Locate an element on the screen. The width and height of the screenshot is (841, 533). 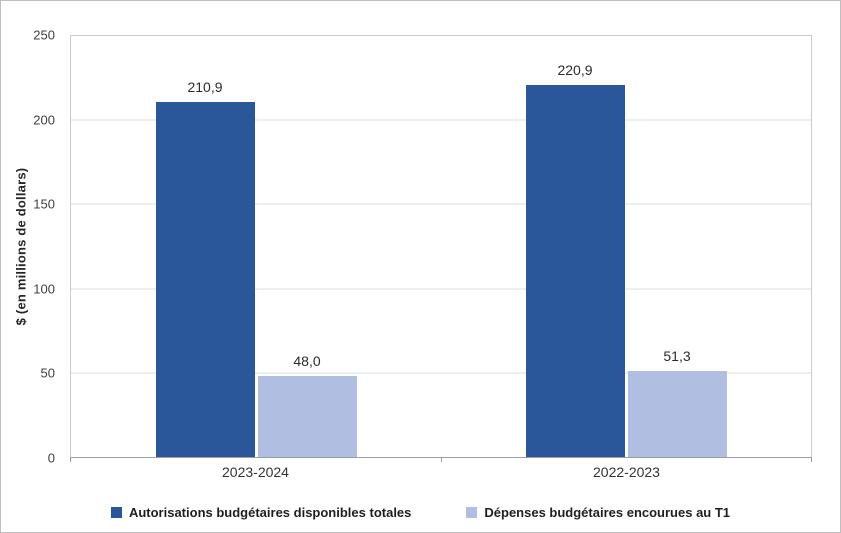
x-axis-ticks is located at coordinates (441, 459).